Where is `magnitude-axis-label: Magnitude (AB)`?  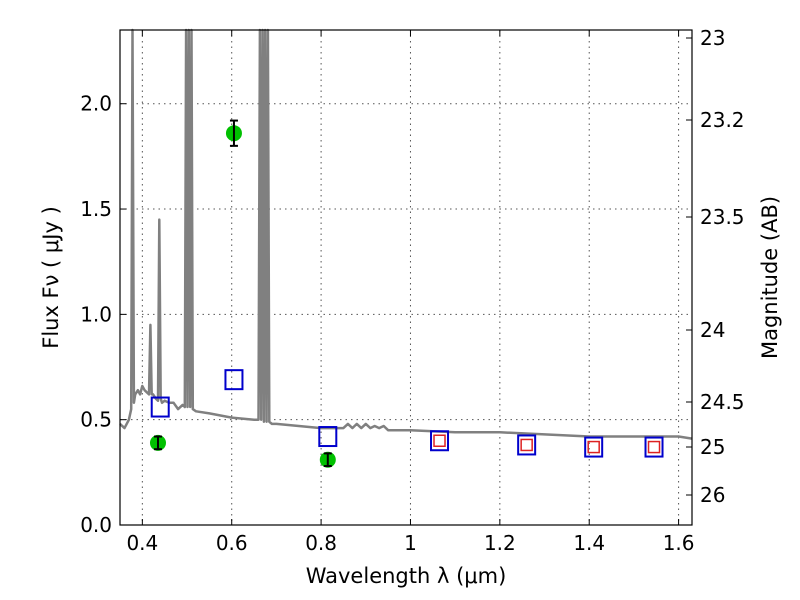 magnitude-axis-label: Magnitude (AB) is located at coordinates (770, 277).